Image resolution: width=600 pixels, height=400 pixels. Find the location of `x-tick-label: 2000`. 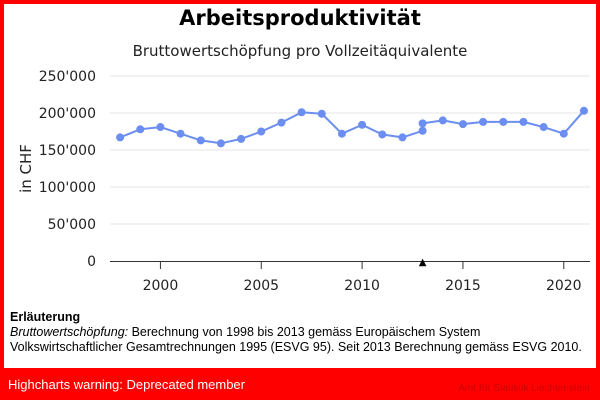

x-tick-label: 2000 is located at coordinates (161, 286).